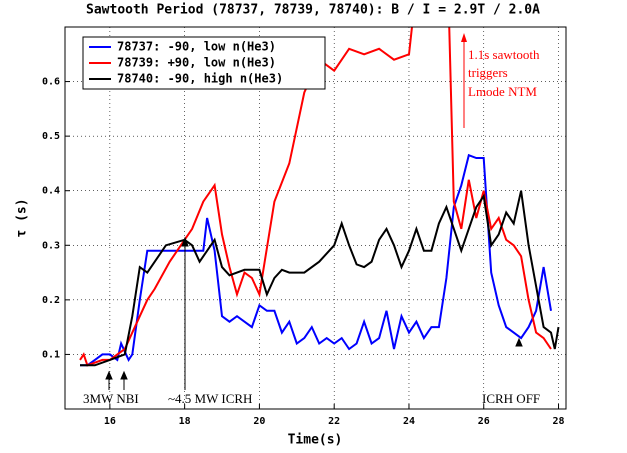  I want to click on x-tick-label: 18, so click(185, 421).